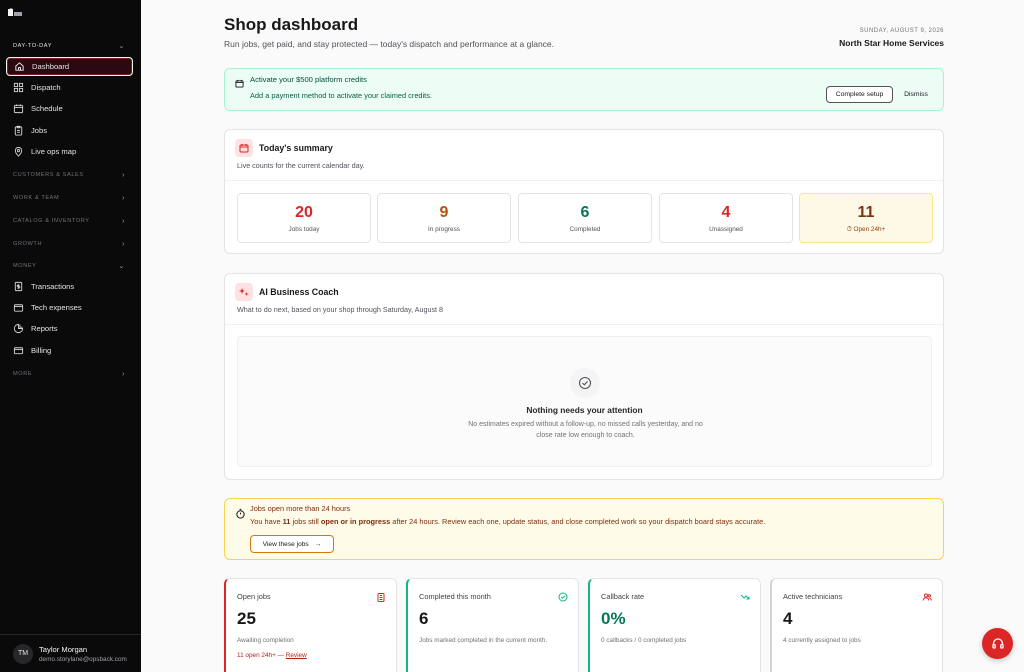 The image size is (1024, 672). Describe the element at coordinates (265, 640) in the screenshot. I see `kpi-subtext: Awaiting completion` at that location.